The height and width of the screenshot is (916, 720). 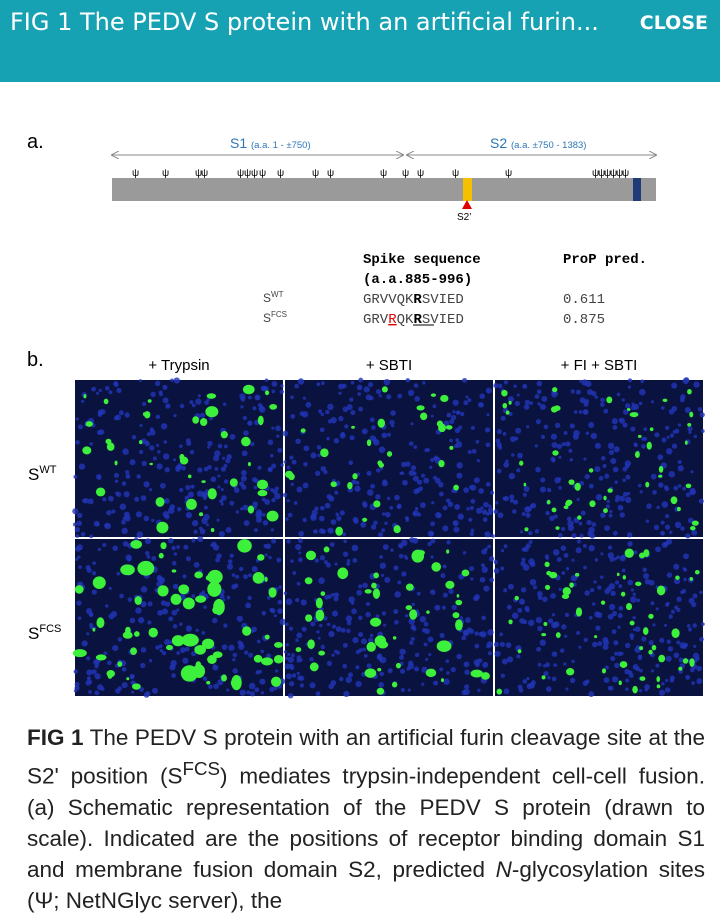 What do you see at coordinates (392, 320) in the screenshot?
I see `seq-part: R` at bounding box center [392, 320].